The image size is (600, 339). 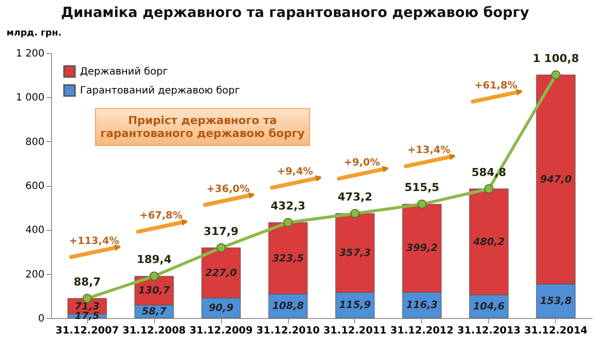 I want to click on y-tick-label: 800, so click(x=34, y=142).